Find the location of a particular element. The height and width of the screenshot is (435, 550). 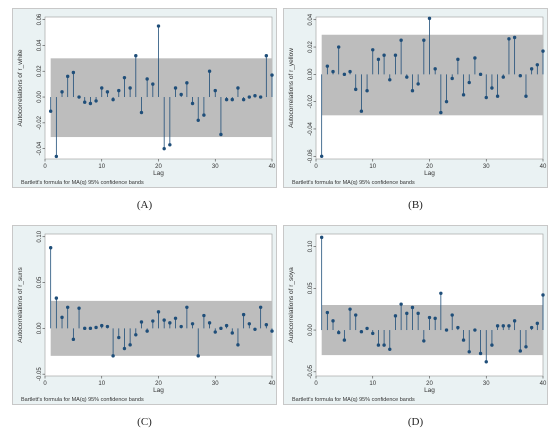

y-tick-label: 0.04 is located at coordinates (311, 19).